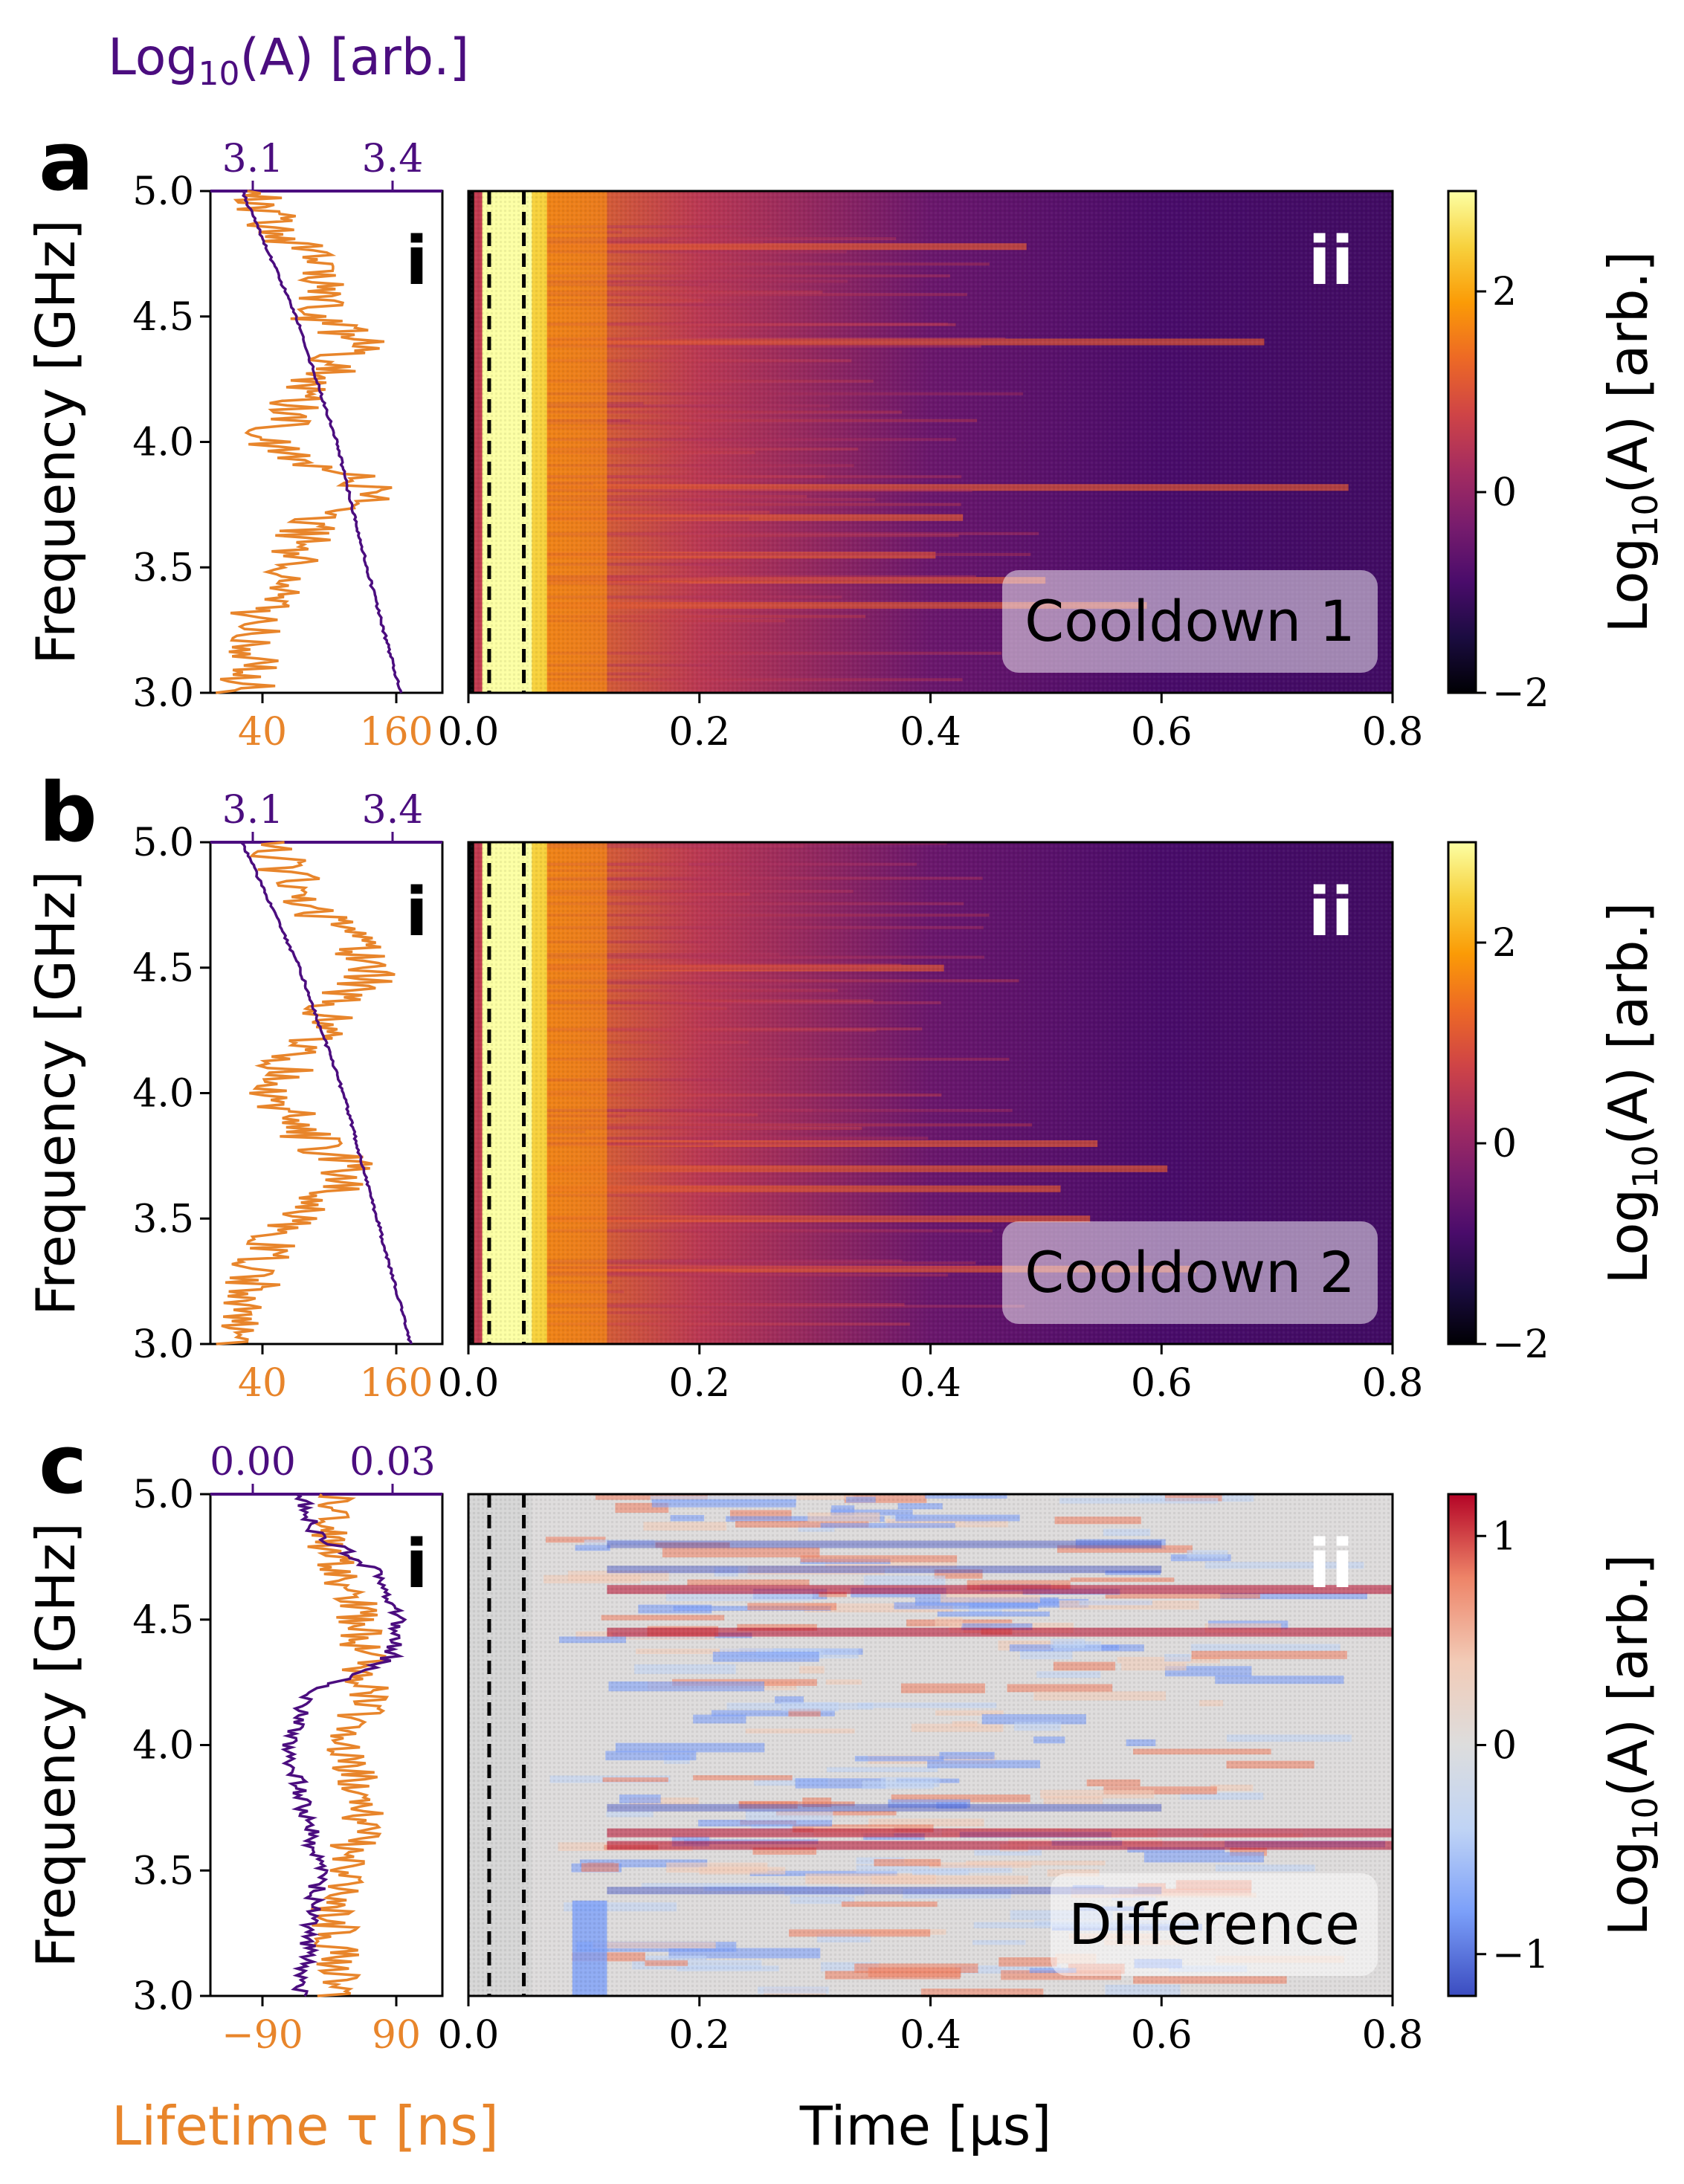  I want to click on lifetime-tick-label: 90, so click(396, 2036).